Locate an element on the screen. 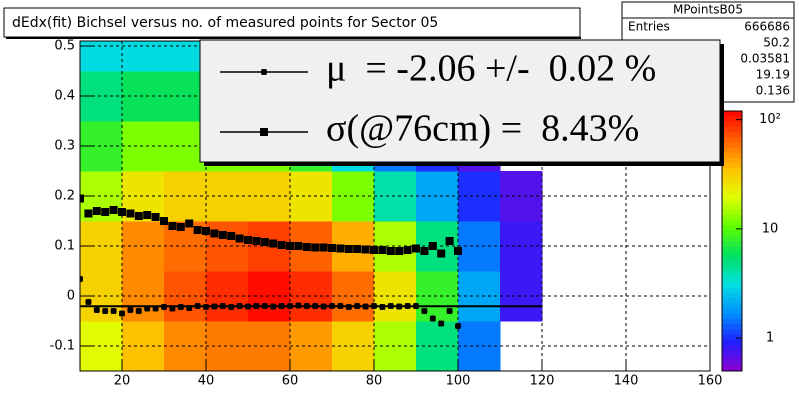 This screenshot has width=799, height=412. stats-title: MPointsB05 is located at coordinates (708, 10).